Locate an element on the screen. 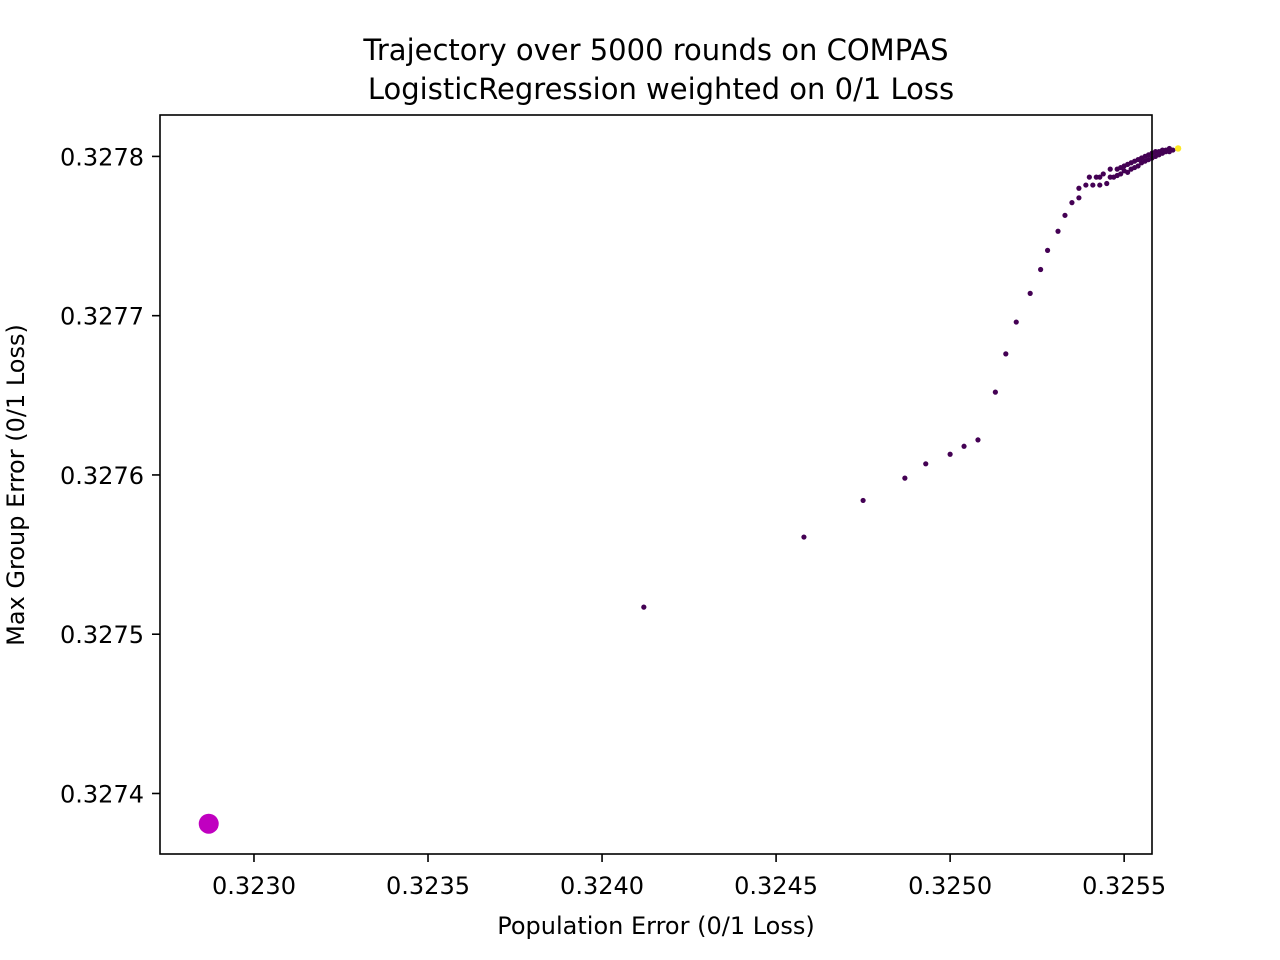 This screenshot has height=960, width=1280. chart-title: Trajectory over 5000 rounds on COMPAS is located at coordinates (655, 50).